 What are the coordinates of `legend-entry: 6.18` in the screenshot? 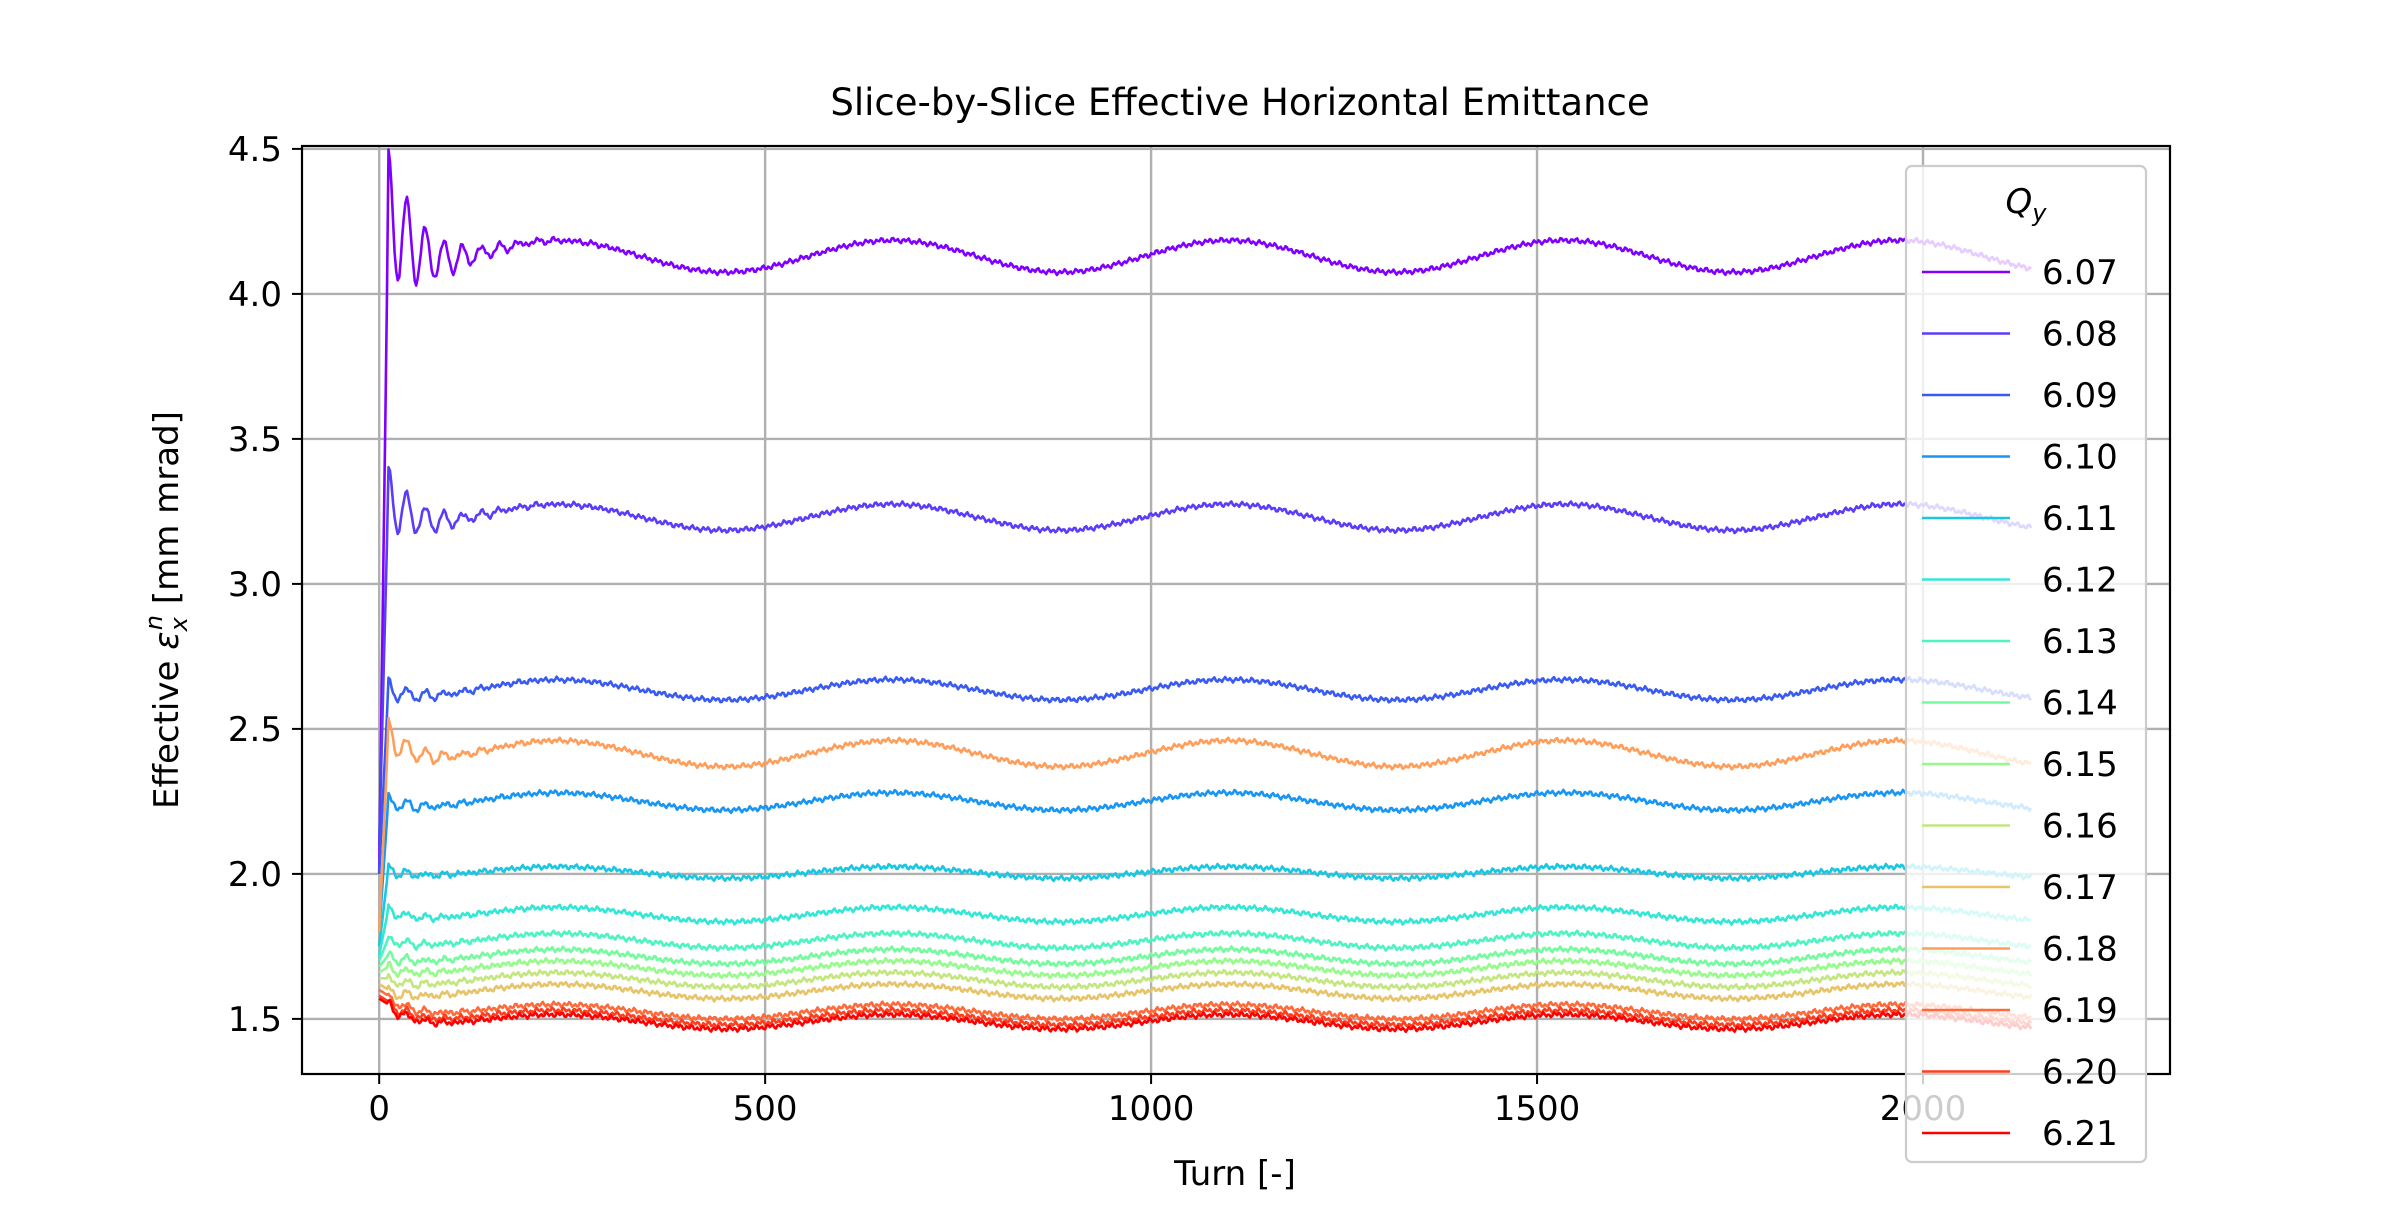 It's located at (2020, 950).